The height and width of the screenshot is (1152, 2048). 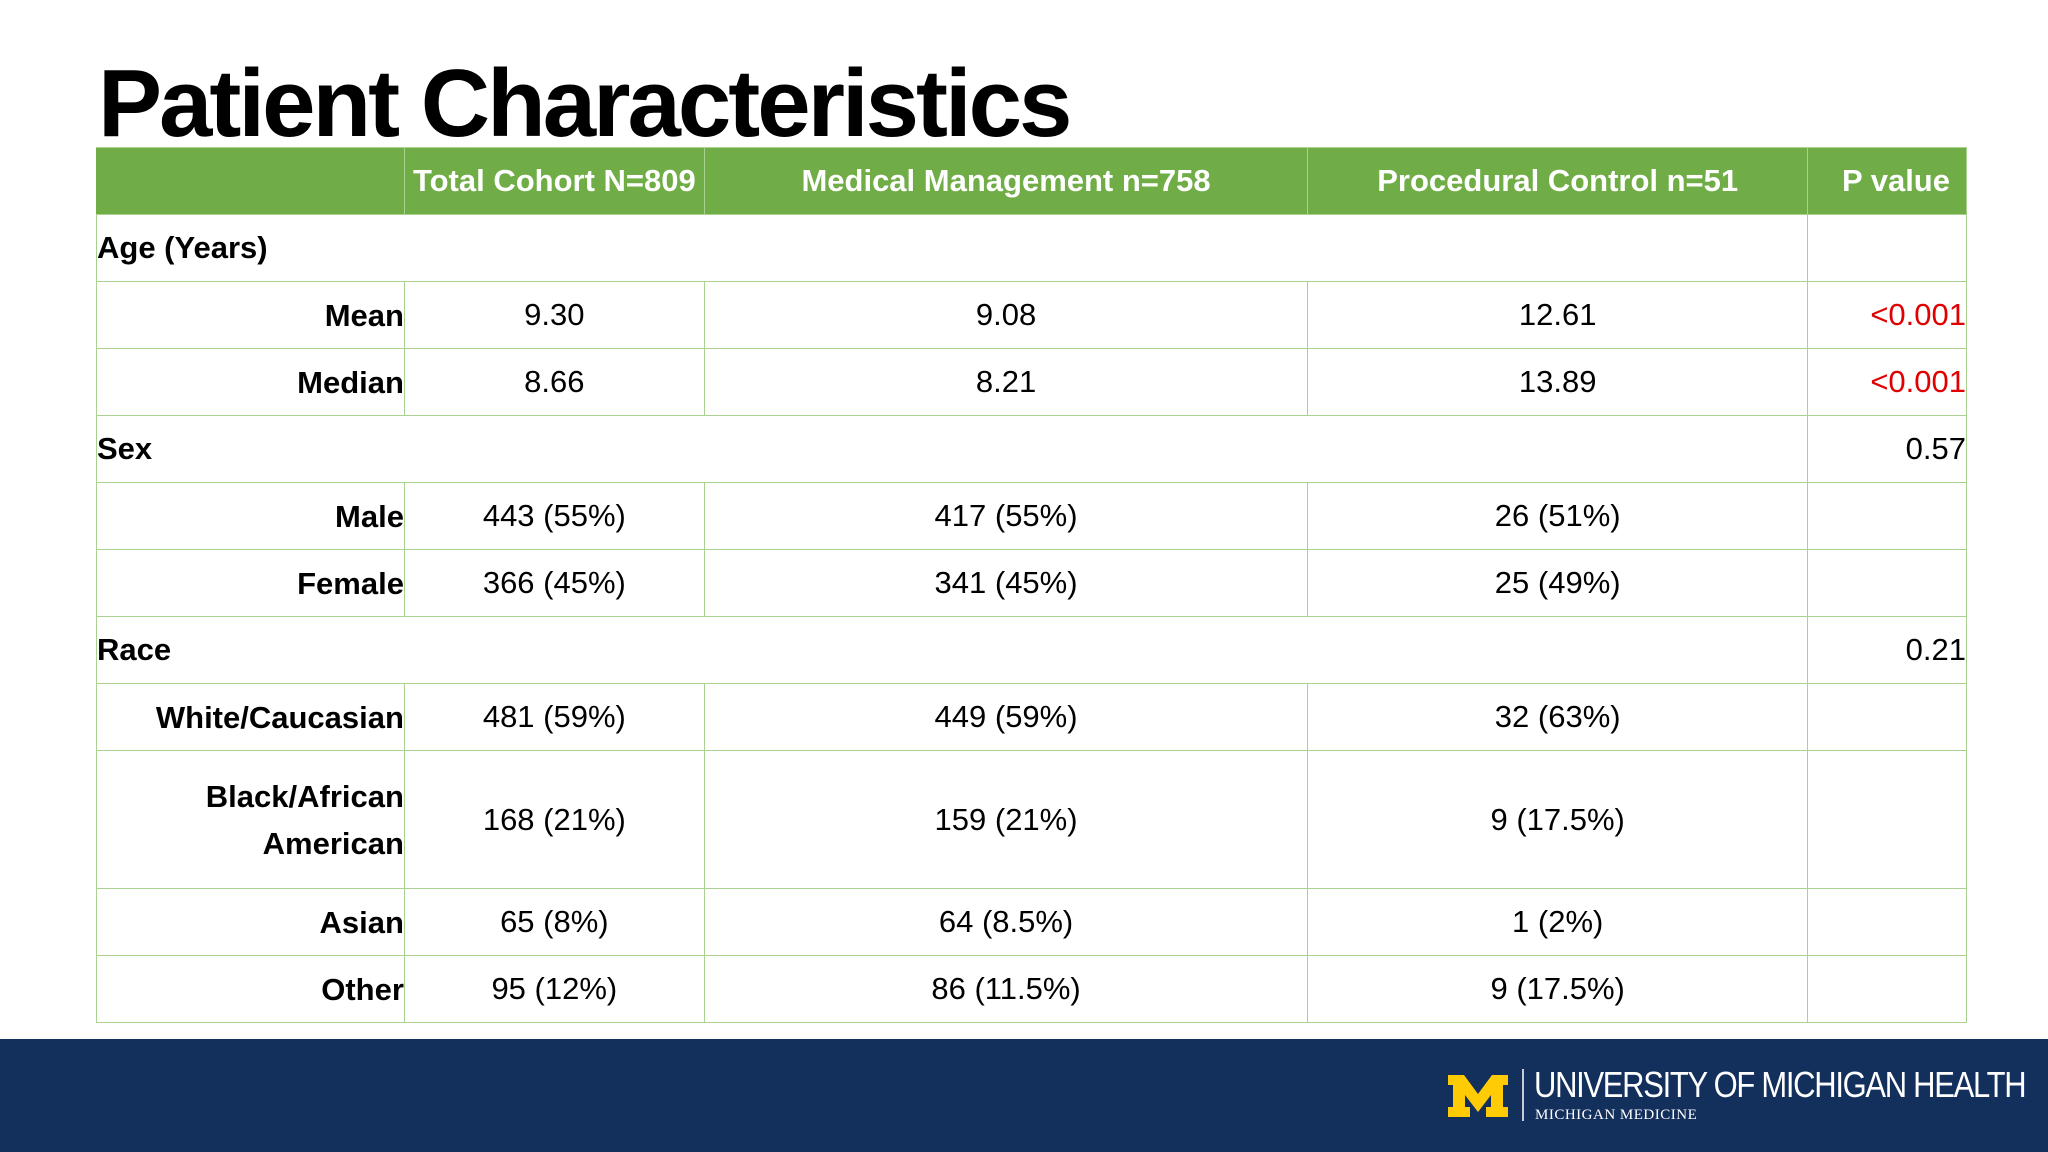 I want to click on medical-management-cell: 159 (21%), so click(x=1006, y=819).